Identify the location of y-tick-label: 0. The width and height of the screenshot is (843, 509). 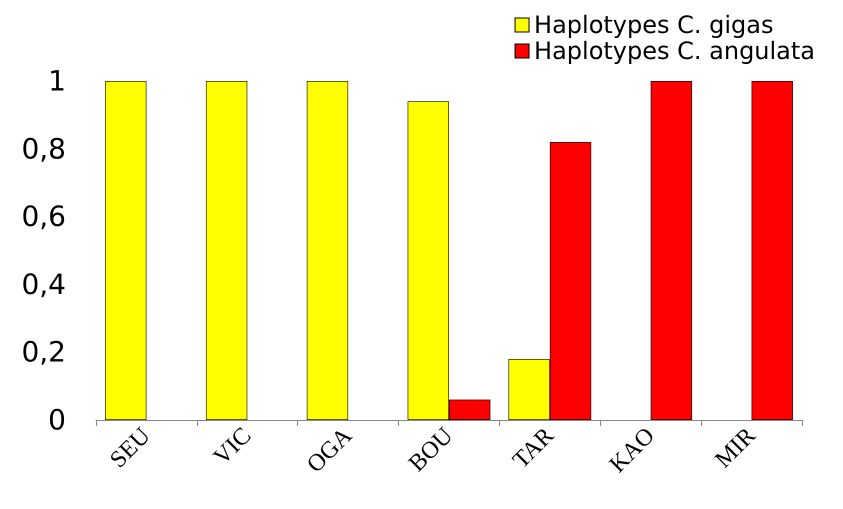
(57, 420).